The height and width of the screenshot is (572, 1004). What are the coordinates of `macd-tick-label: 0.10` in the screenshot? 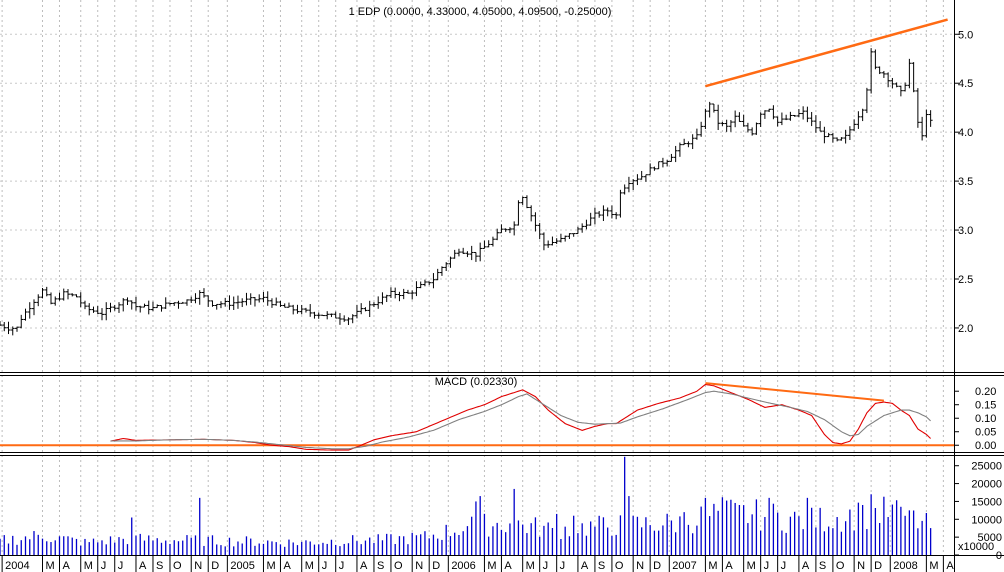 It's located at (985, 419).